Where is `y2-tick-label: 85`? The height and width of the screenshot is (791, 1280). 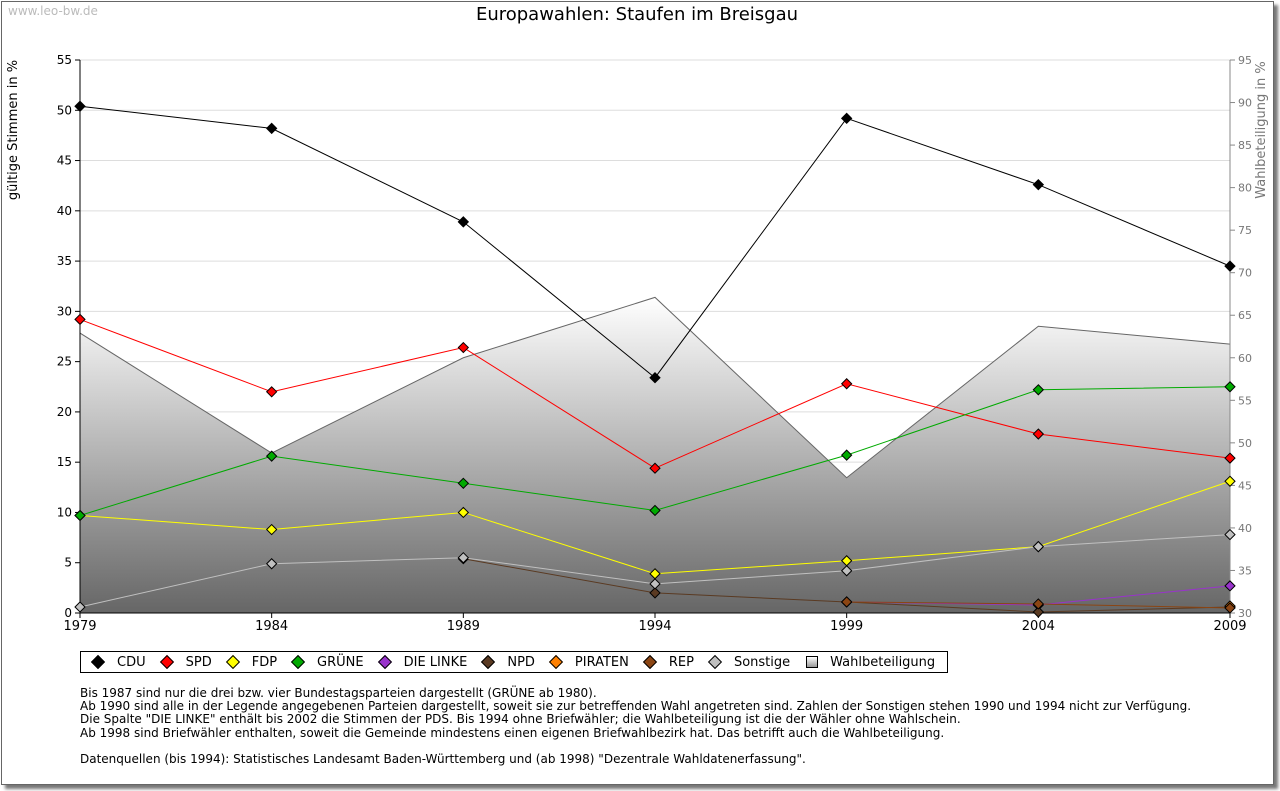
y2-tick-label: 85 is located at coordinates (1245, 145).